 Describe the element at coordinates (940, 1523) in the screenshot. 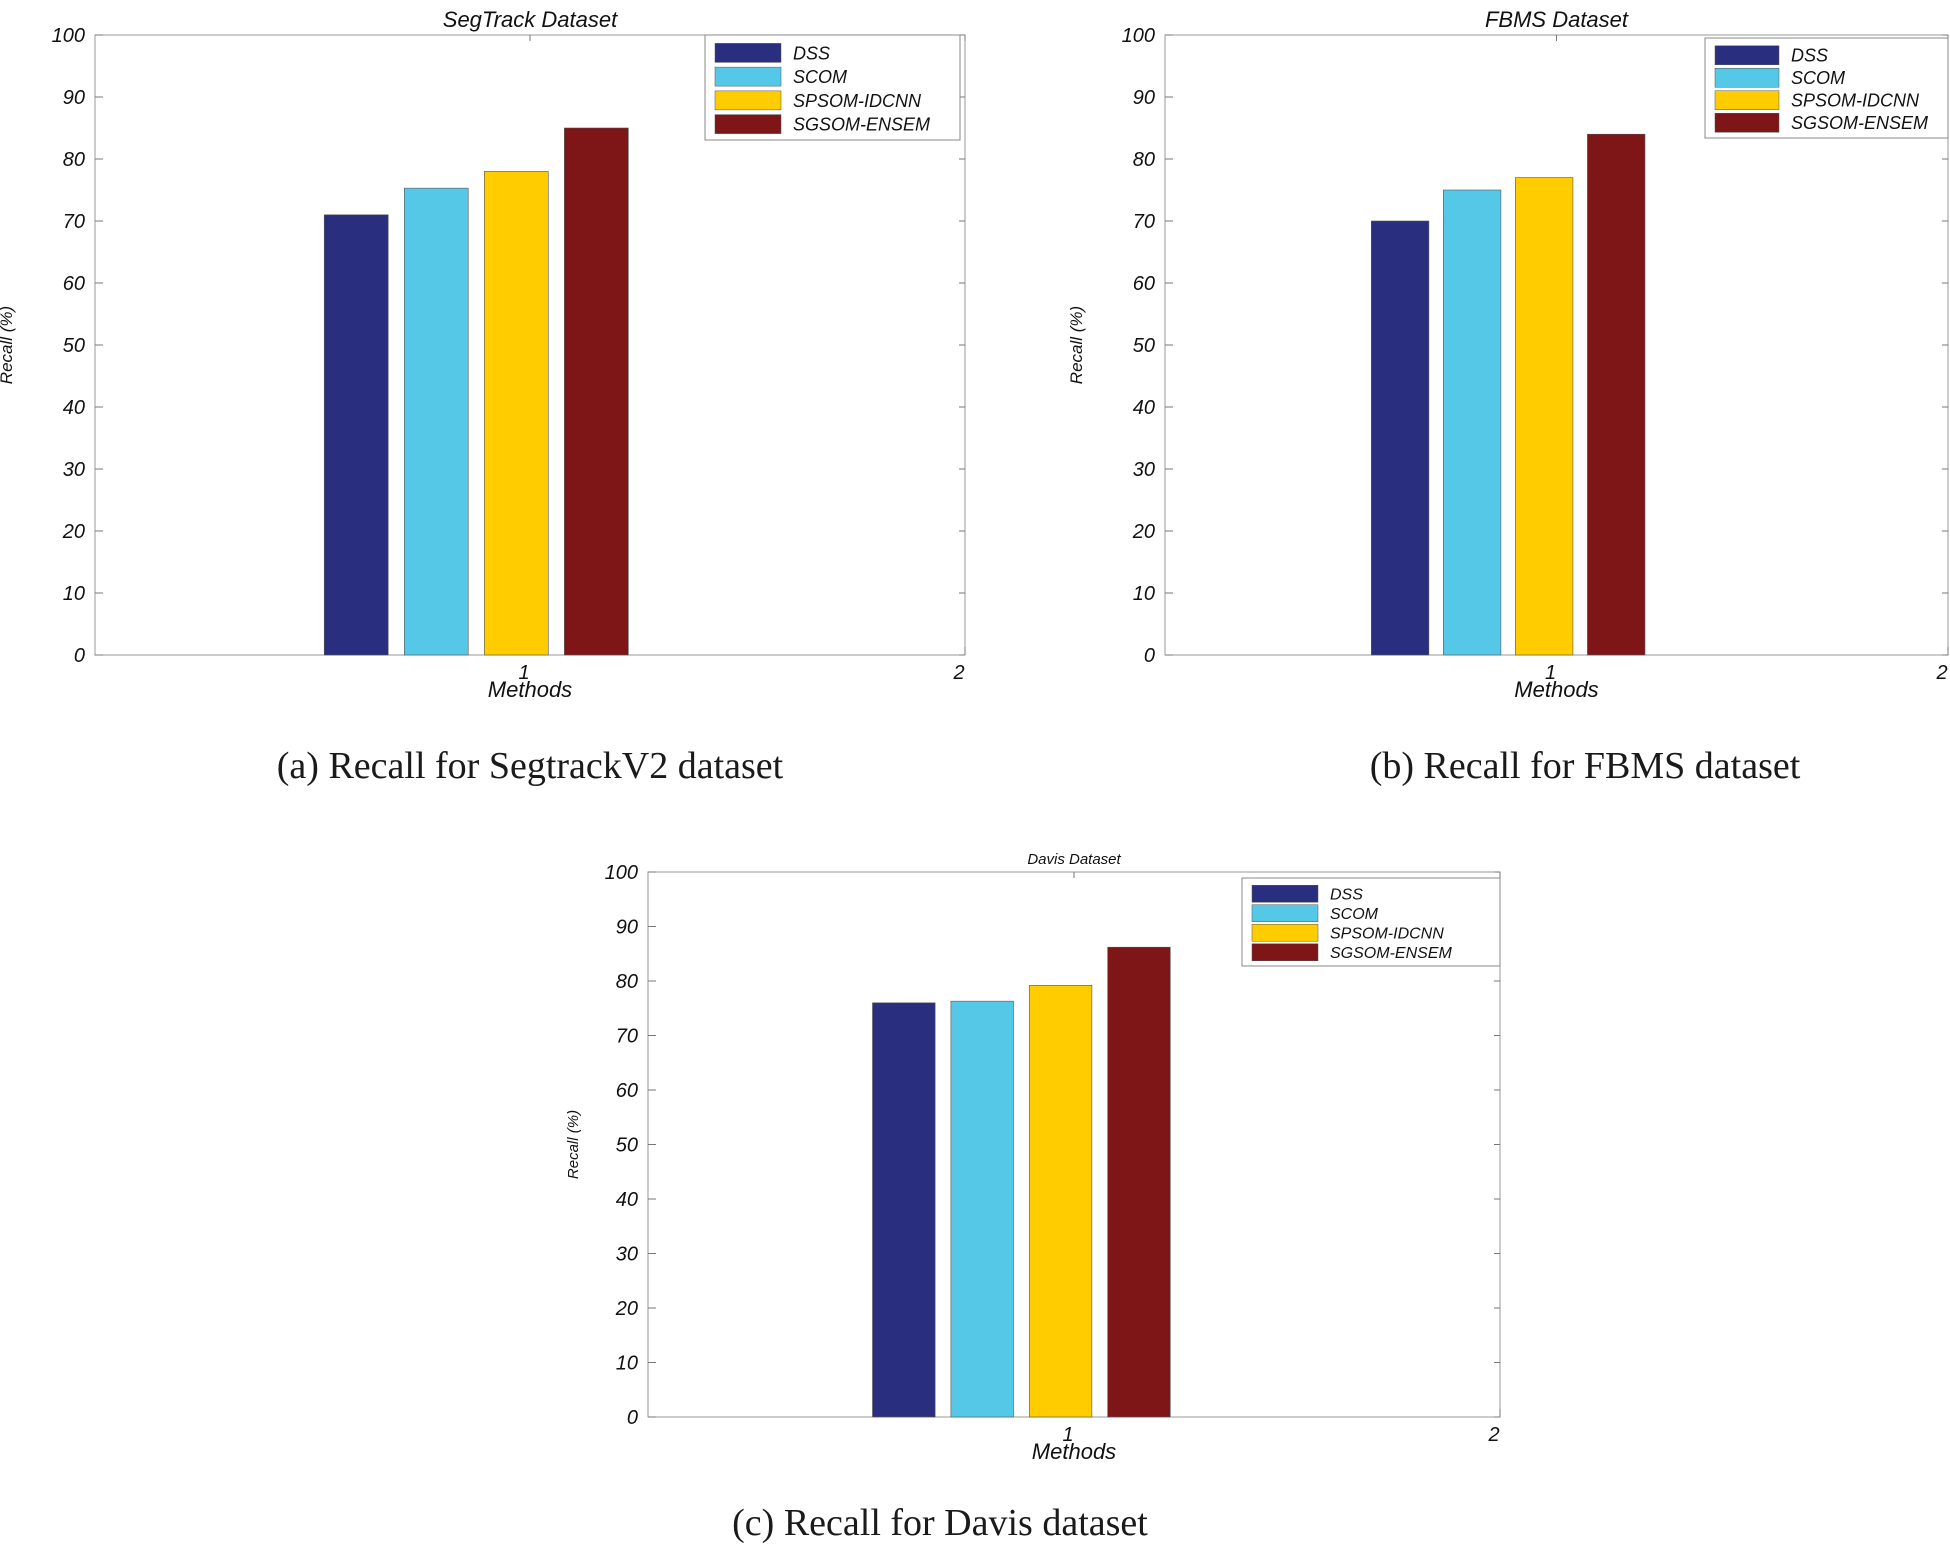

I see `figure-caption: (c) Recall for Davis dataset` at that location.